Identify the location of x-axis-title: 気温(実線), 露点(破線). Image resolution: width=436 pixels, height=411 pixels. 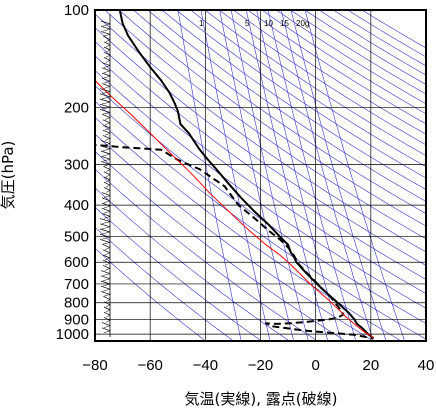
(261, 399).